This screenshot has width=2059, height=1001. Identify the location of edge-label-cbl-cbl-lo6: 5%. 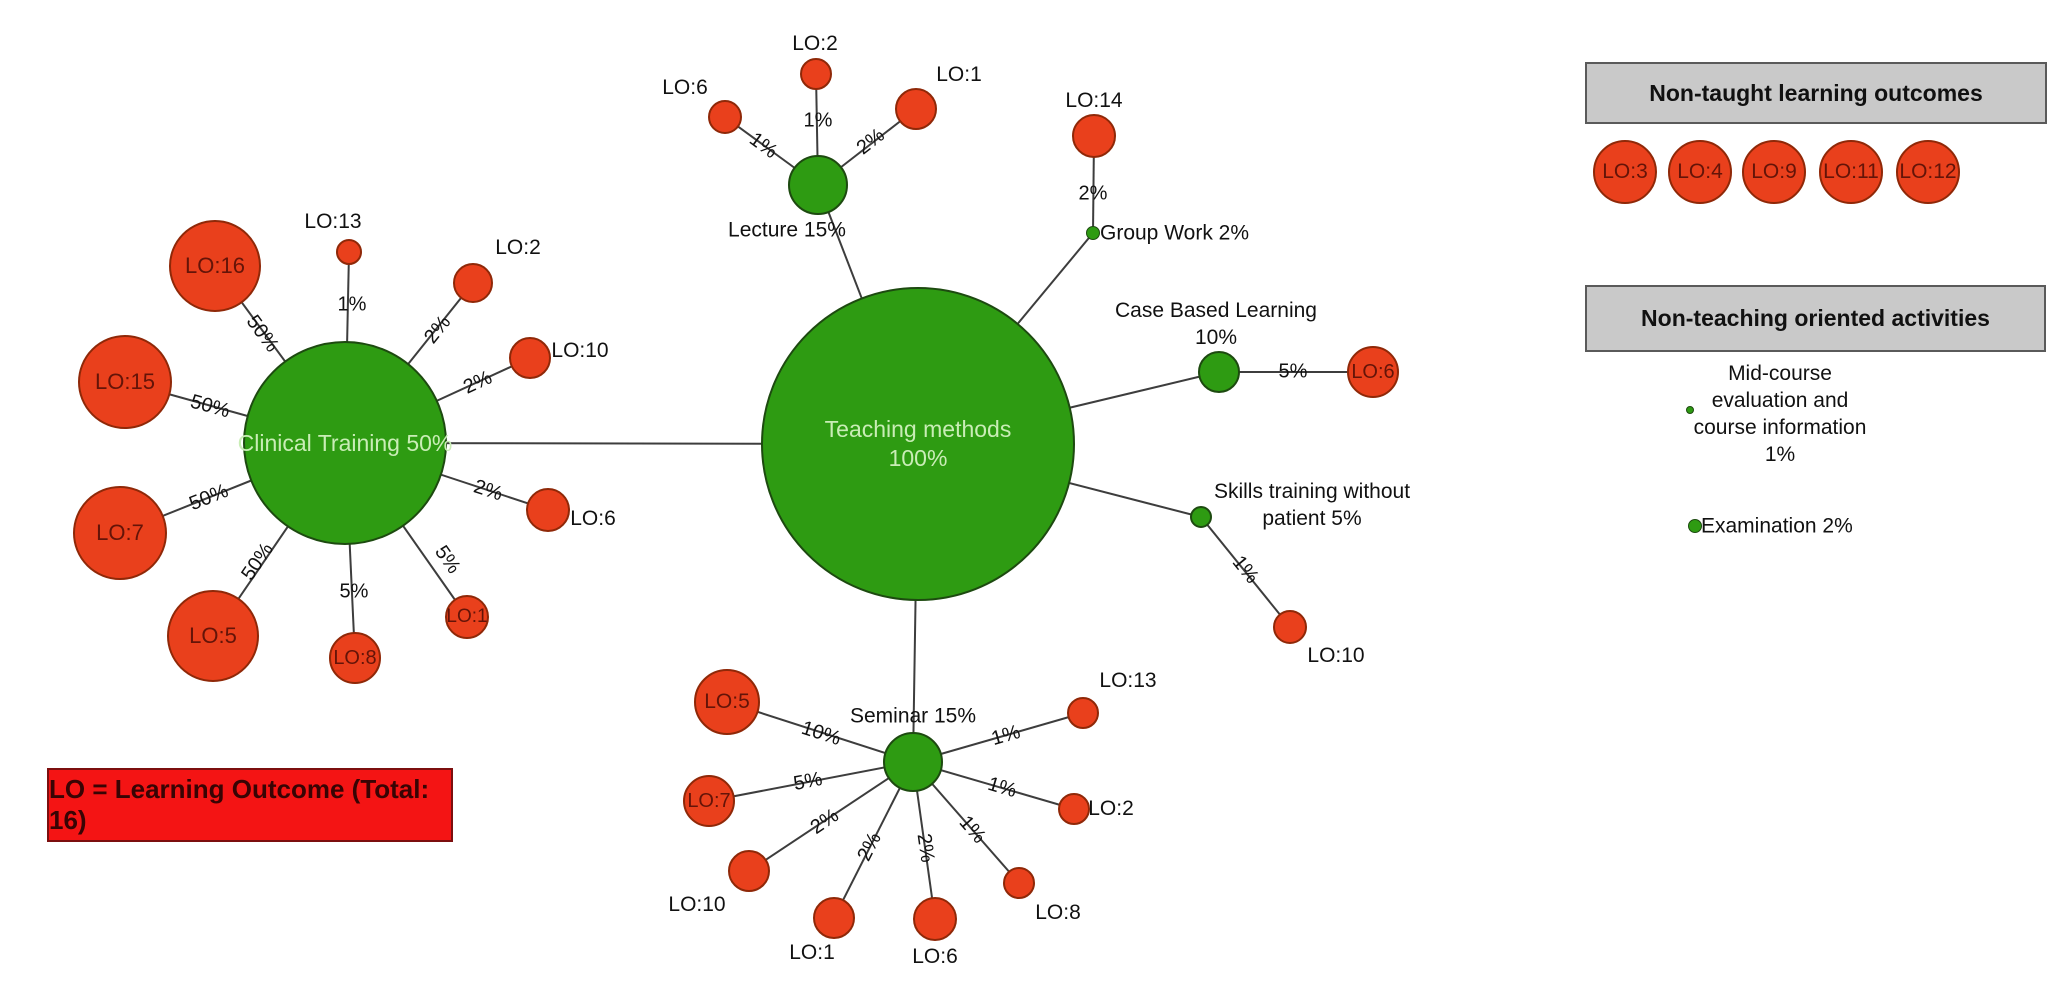
(1293, 371).